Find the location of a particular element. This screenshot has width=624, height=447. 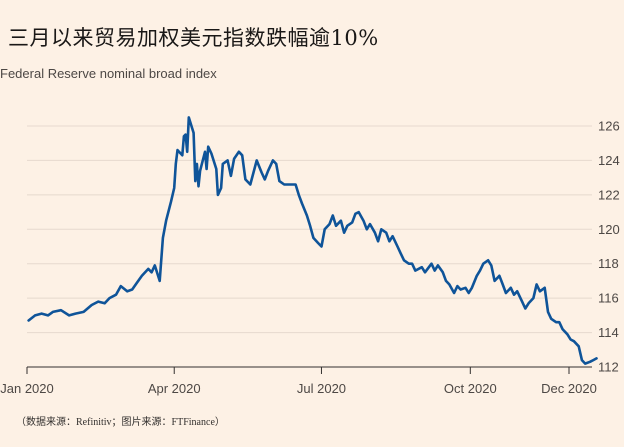

page-title: 三月以来贸易加权美元指数跌幅逾10% is located at coordinates (193, 38).